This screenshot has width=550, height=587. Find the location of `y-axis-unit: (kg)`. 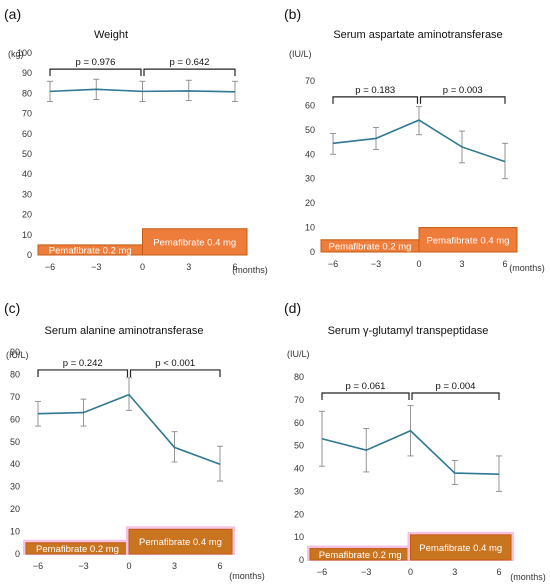

y-axis-unit: (kg) is located at coordinates (16, 54).